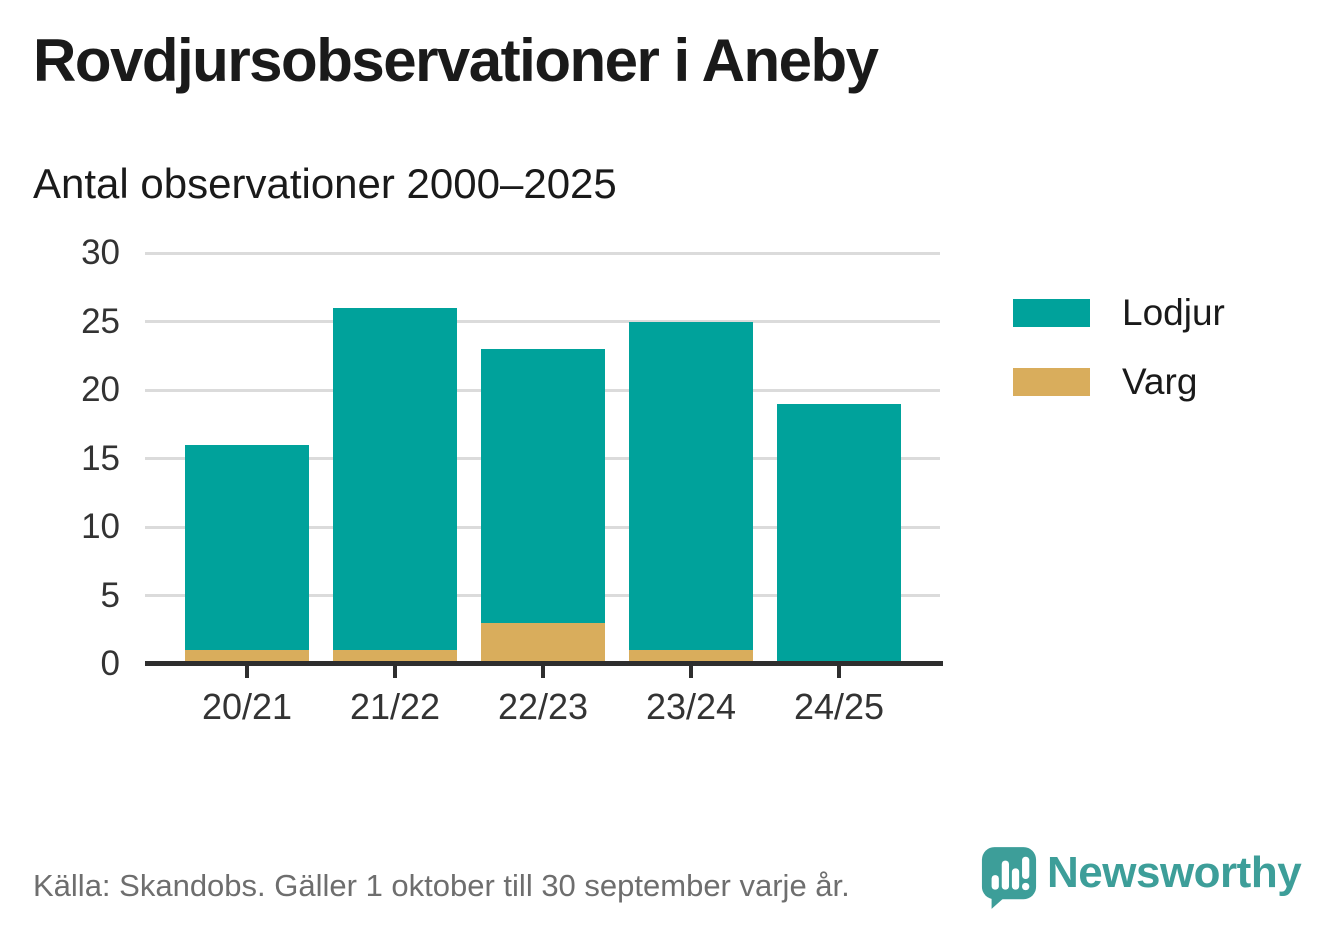  What do you see at coordinates (839, 706) in the screenshot?
I see `x-axis-label-24-25: 24/25` at bounding box center [839, 706].